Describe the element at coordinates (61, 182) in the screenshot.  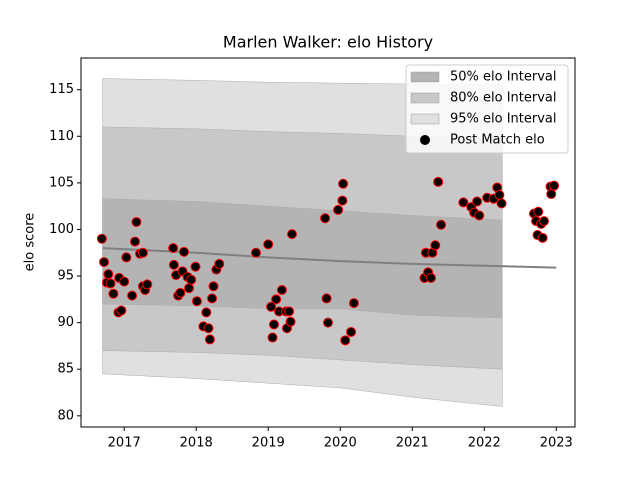
I see `y-tick-label: 105` at that location.